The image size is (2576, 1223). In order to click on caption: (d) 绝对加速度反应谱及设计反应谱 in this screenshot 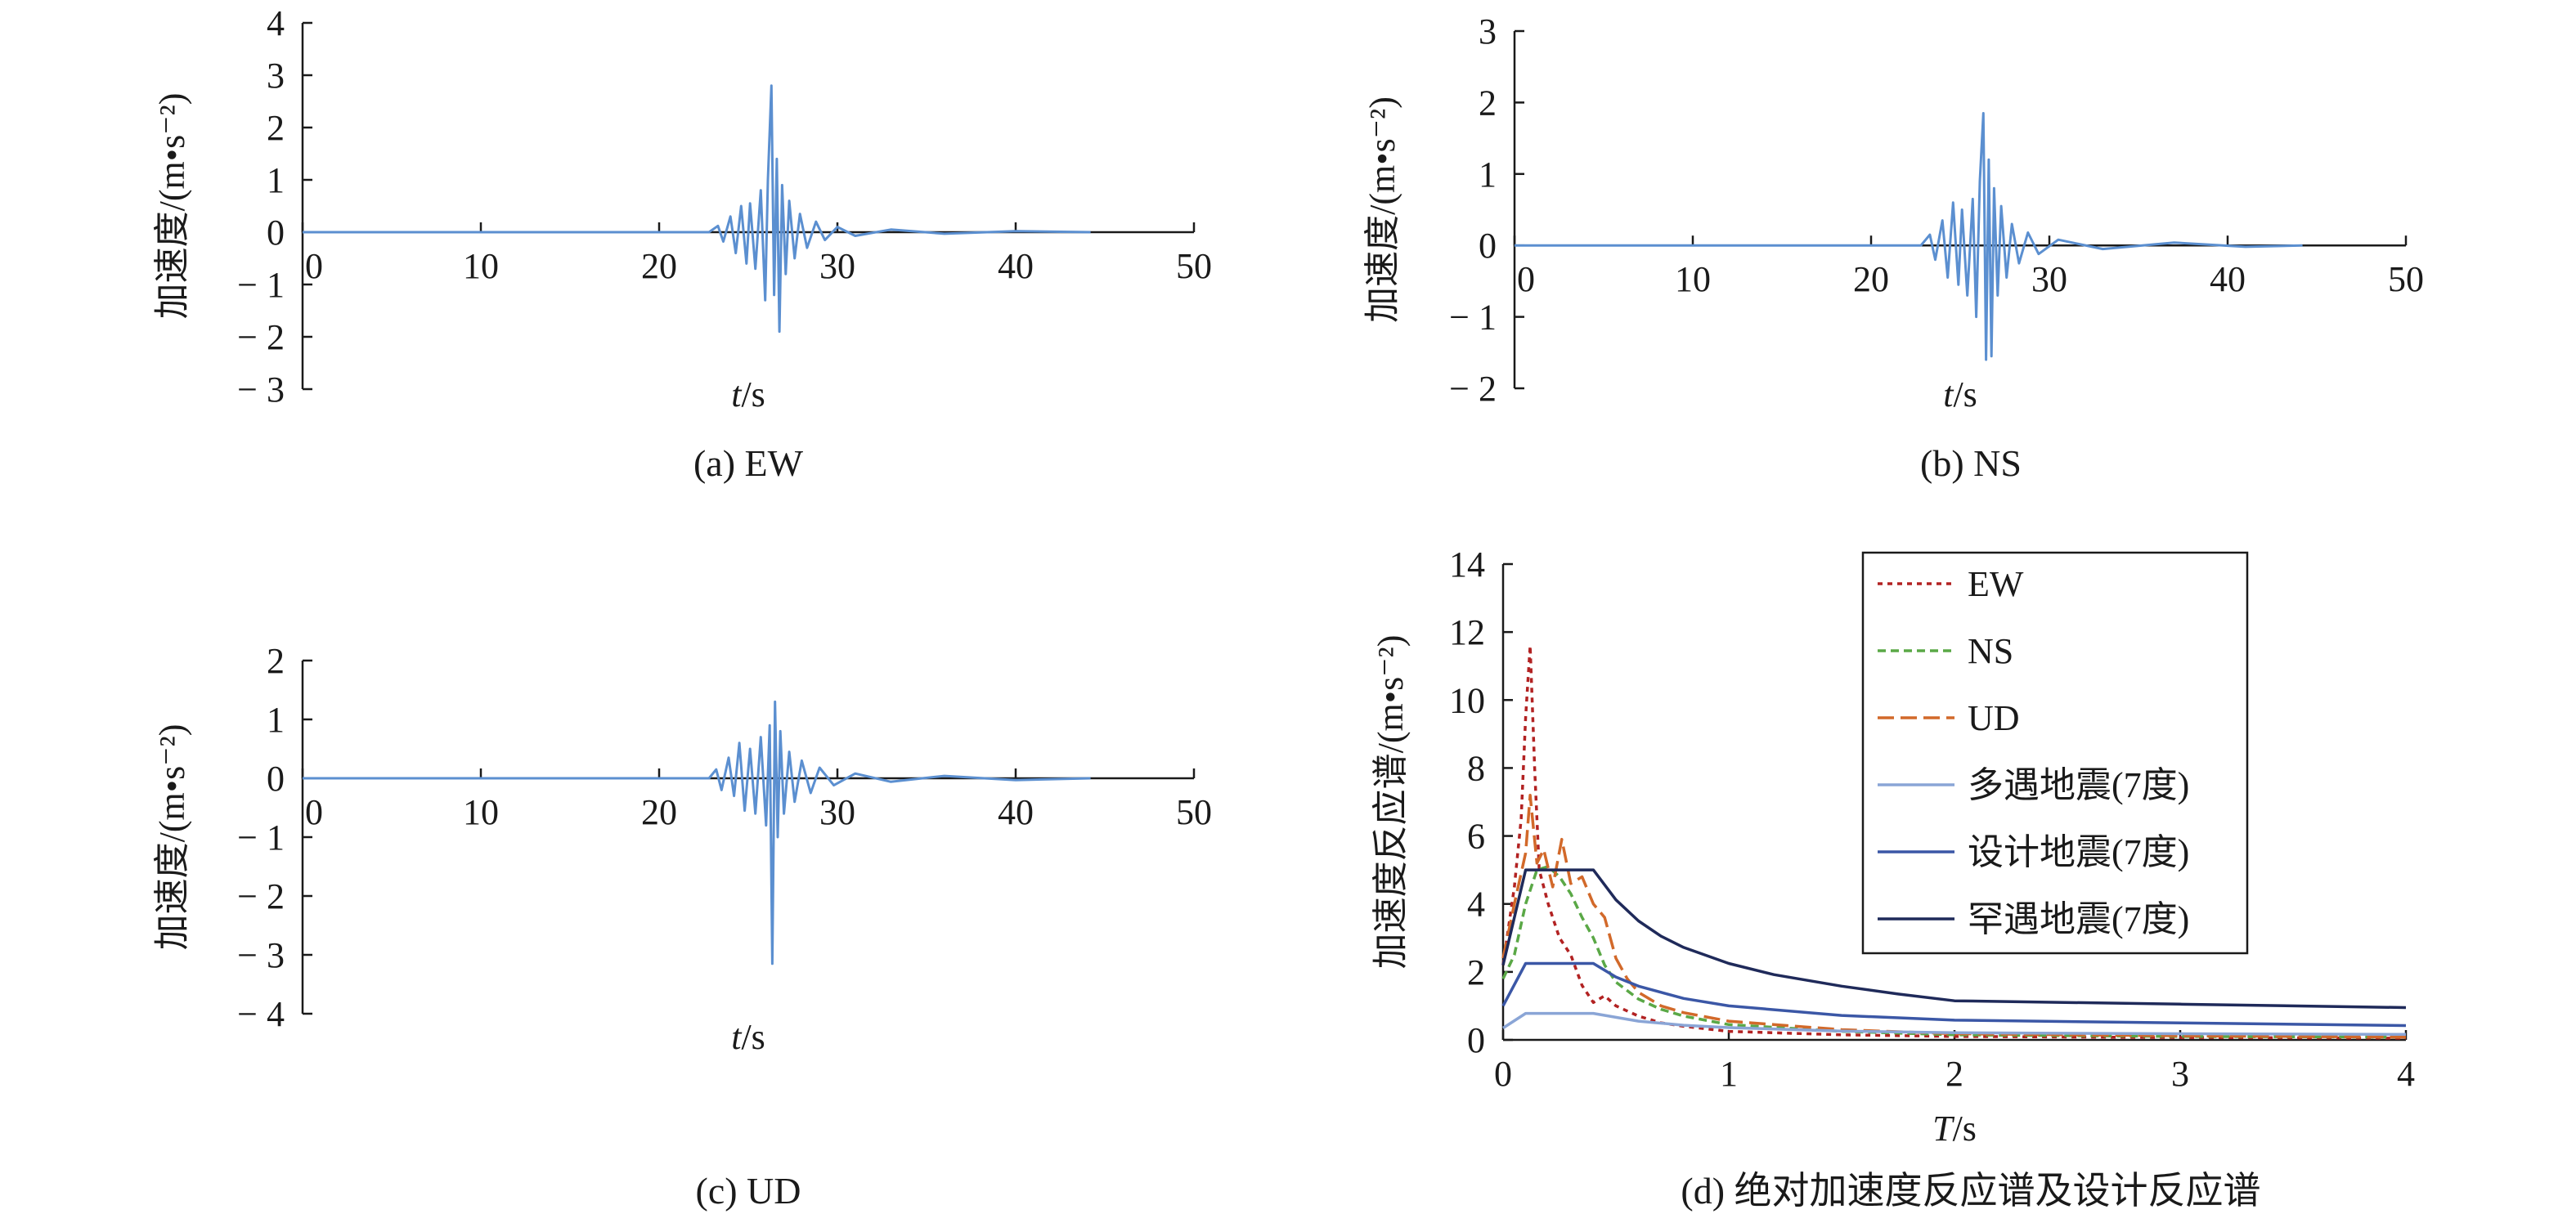, I will do `click(1970, 1191)`.